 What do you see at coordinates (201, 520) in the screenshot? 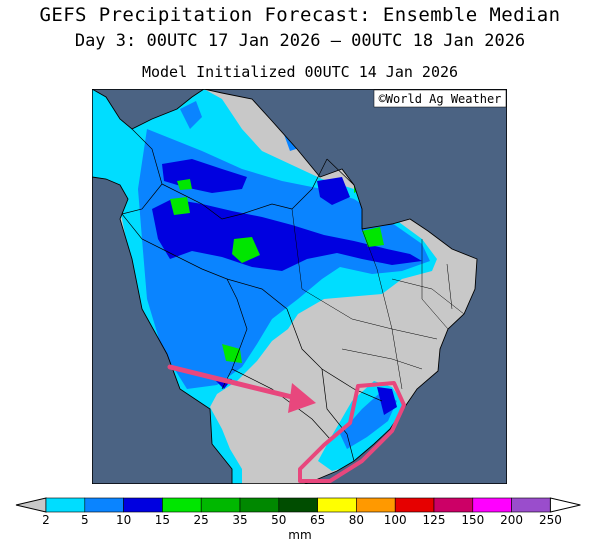
I see `colorbar-tick-label: 25` at bounding box center [201, 520].